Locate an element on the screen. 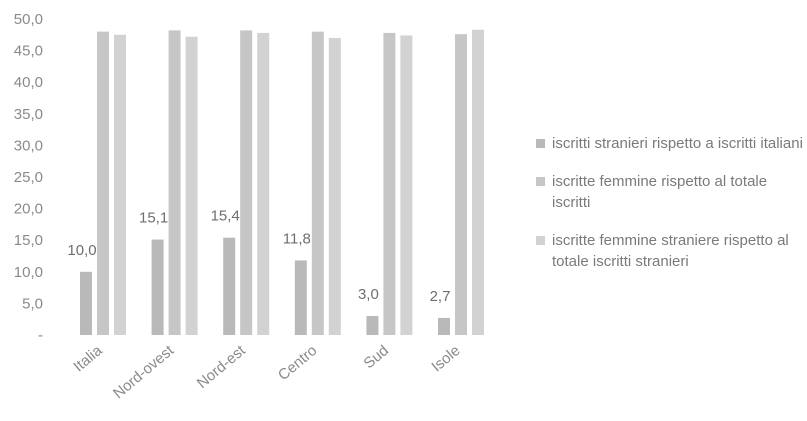 The width and height of the screenshot is (807, 421). data-label: 3,0 is located at coordinates (368, 294).